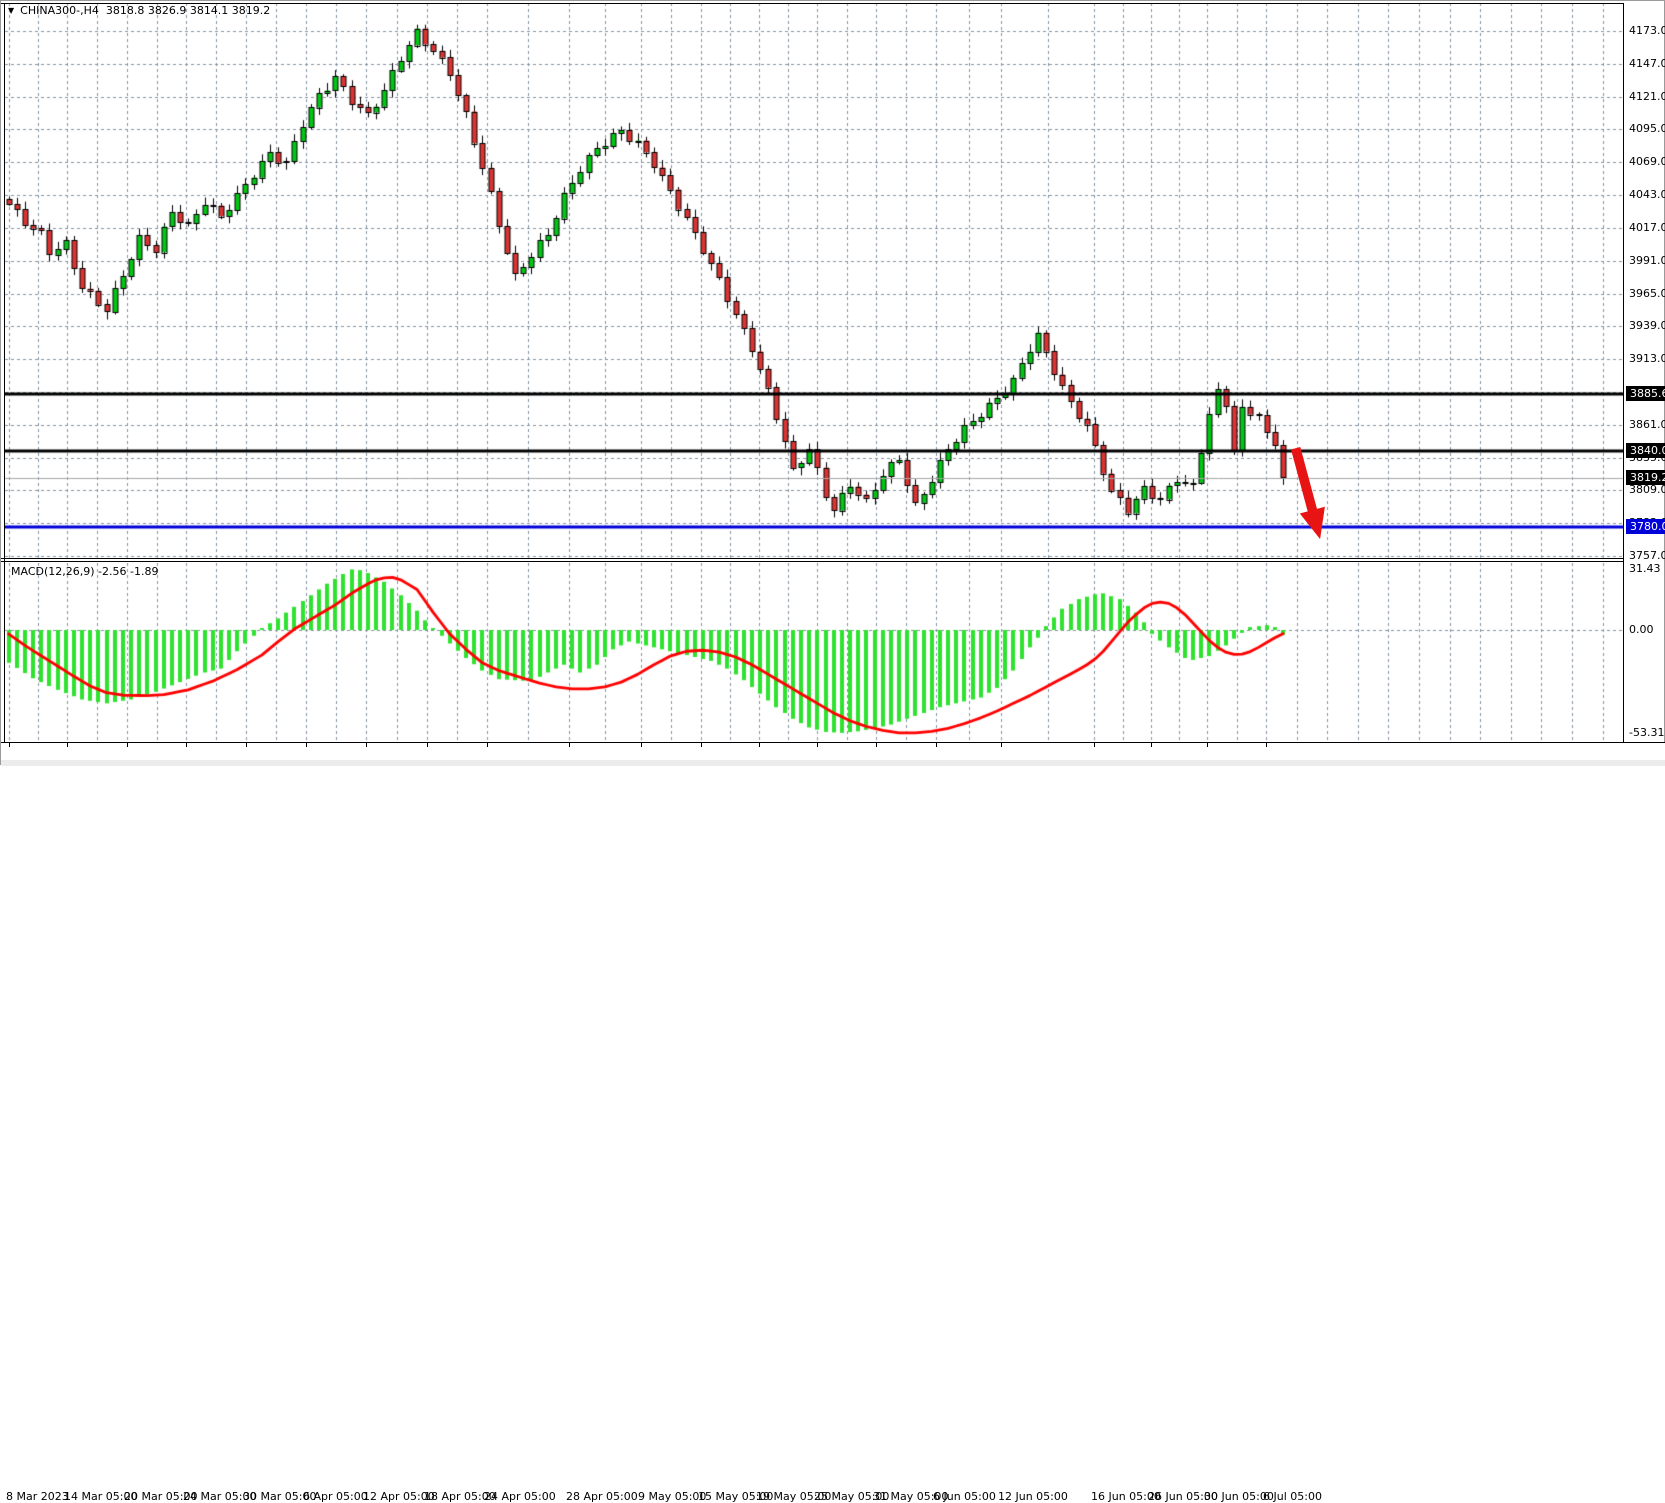  What do you see at coordinates (1647, 227) in the screenshot?
I see `price-tick-label: 4017.0` at bounding box center [1647, 227].